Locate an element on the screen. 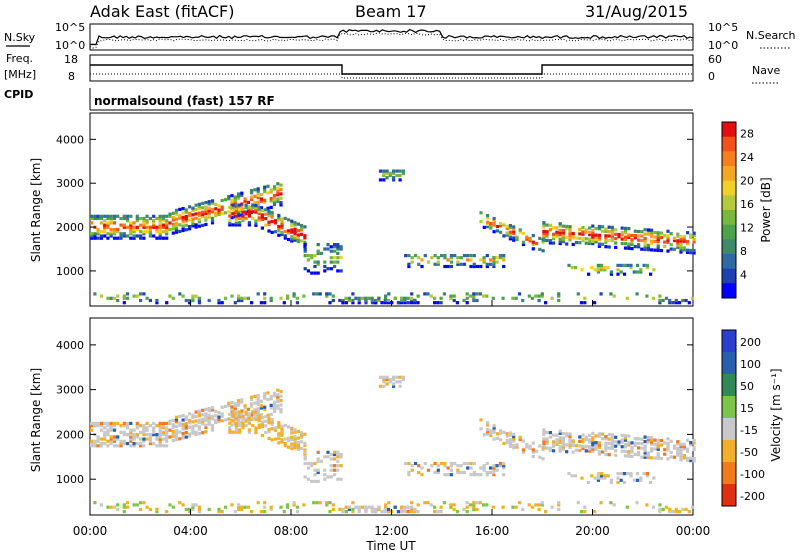 This screenshot has width=800, height=554. colorbar-tick-label: 24 is located at coordinates (747, 157).